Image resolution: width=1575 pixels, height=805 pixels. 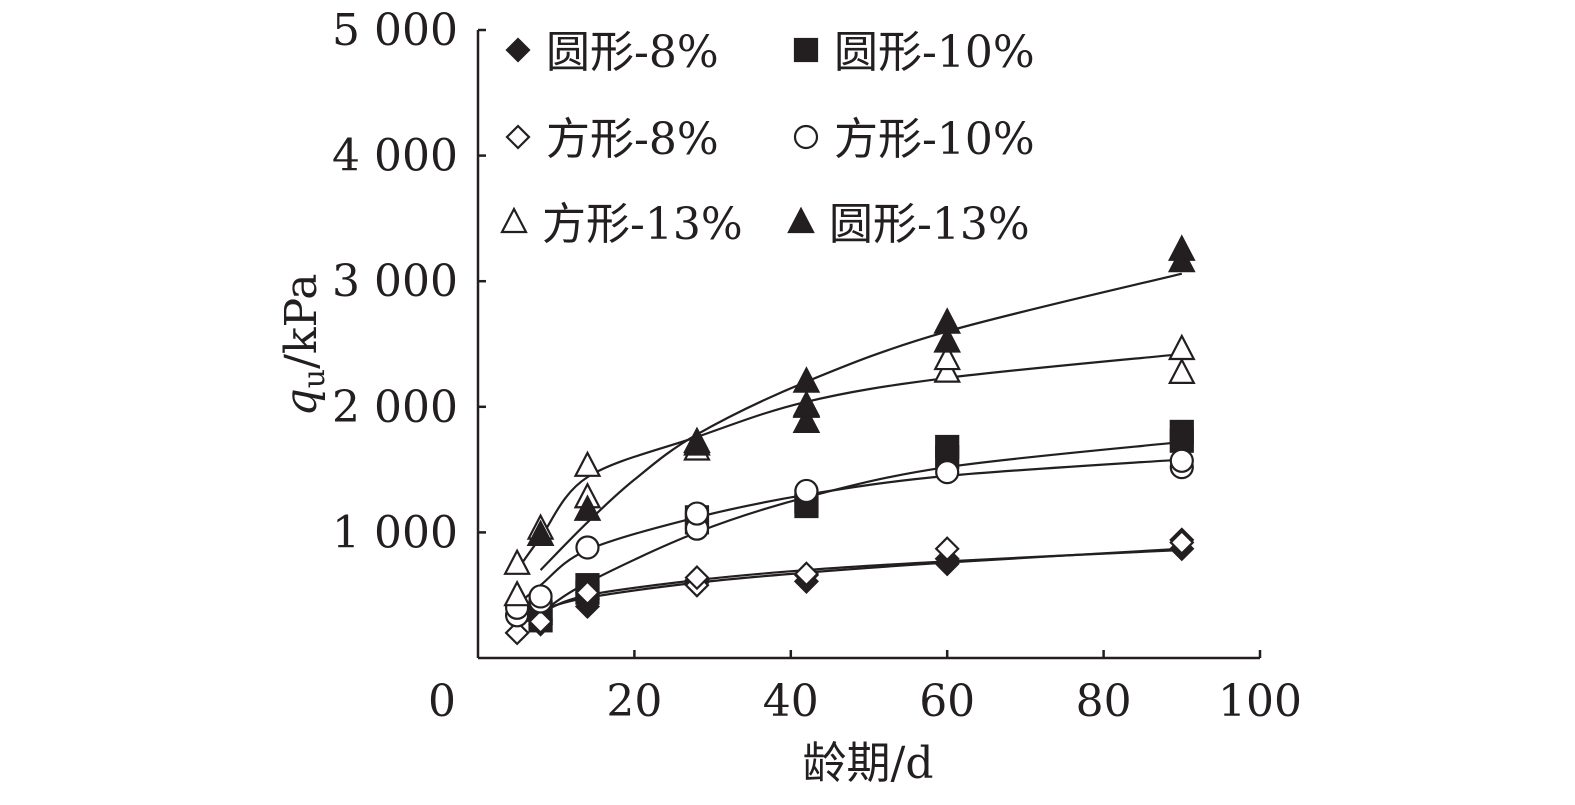 I want to click on x-tick-label: 0, so click(x=442, y=701).